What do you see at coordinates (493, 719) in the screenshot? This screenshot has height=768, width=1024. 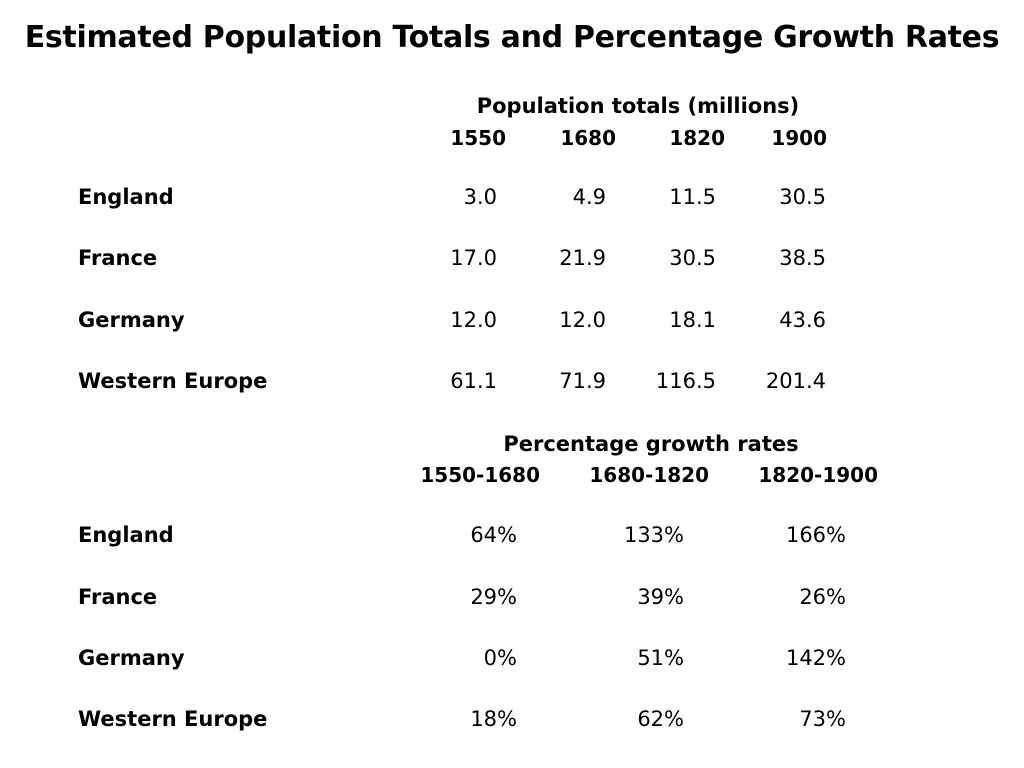 I see `table-cell: 18%` at bounding box center [493, 719].